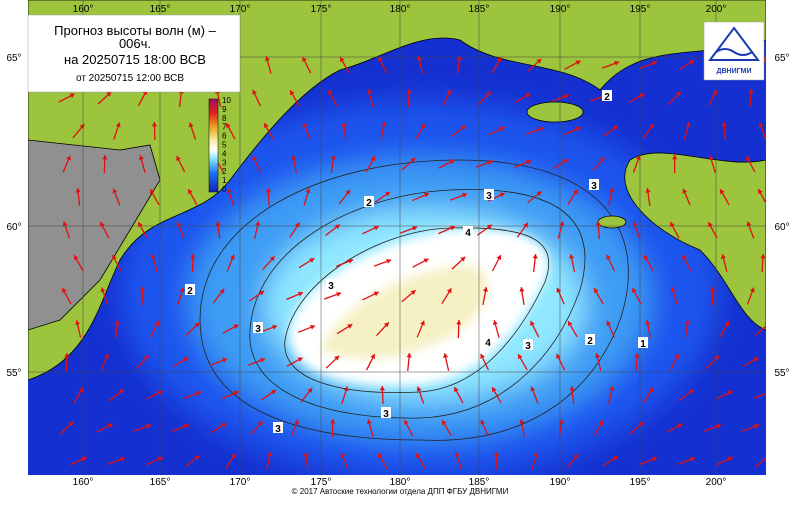 The width and height of the screenshot is (800, 506). What do you see at coordinates (213, 145) in the screenshot?
I see `colorbar` at bounding box center [213, 145].